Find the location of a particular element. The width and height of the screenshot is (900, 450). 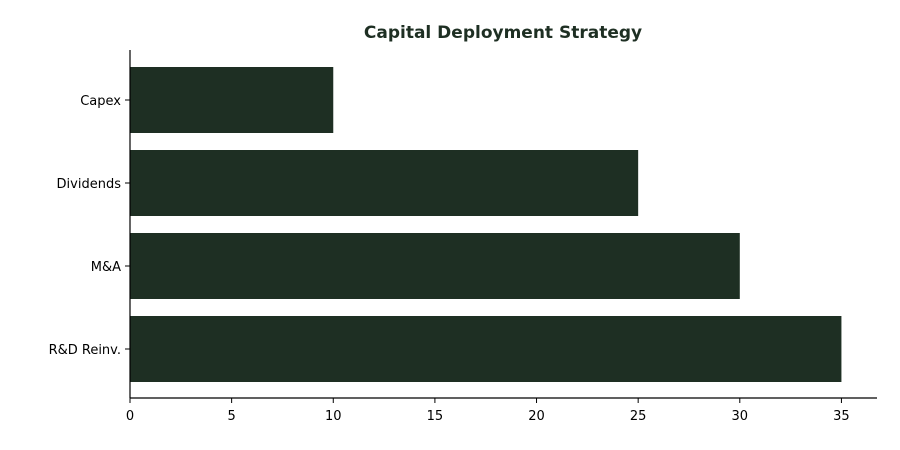

x-tick-label: 30 is located at coordinates (740, 416).